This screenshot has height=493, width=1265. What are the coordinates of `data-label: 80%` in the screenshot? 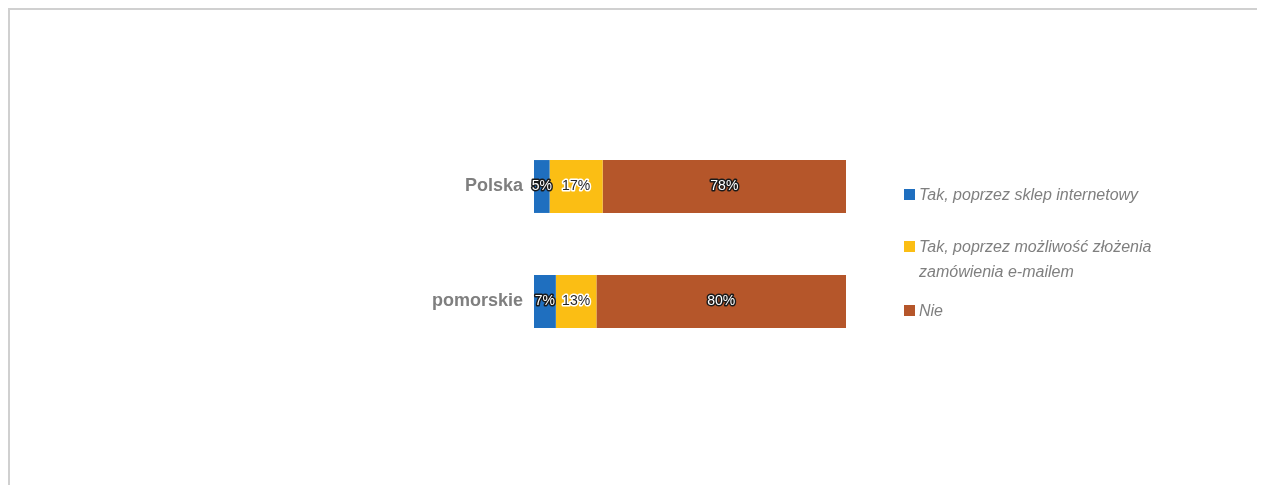 It's located at (721, 300).